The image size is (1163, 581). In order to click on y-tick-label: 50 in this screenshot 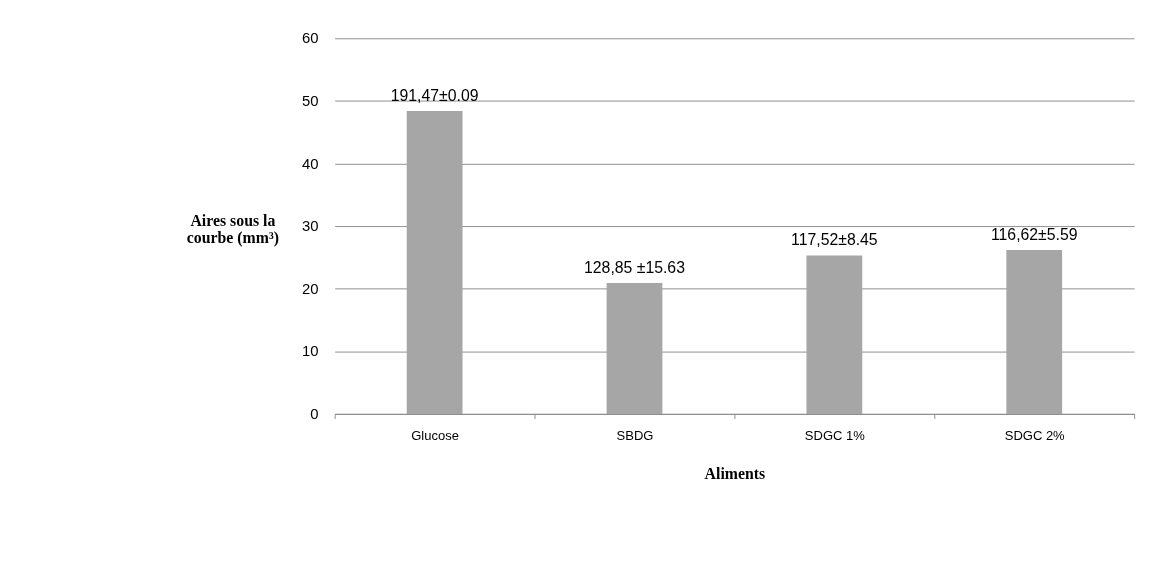, I will do `click(310, 101)`.